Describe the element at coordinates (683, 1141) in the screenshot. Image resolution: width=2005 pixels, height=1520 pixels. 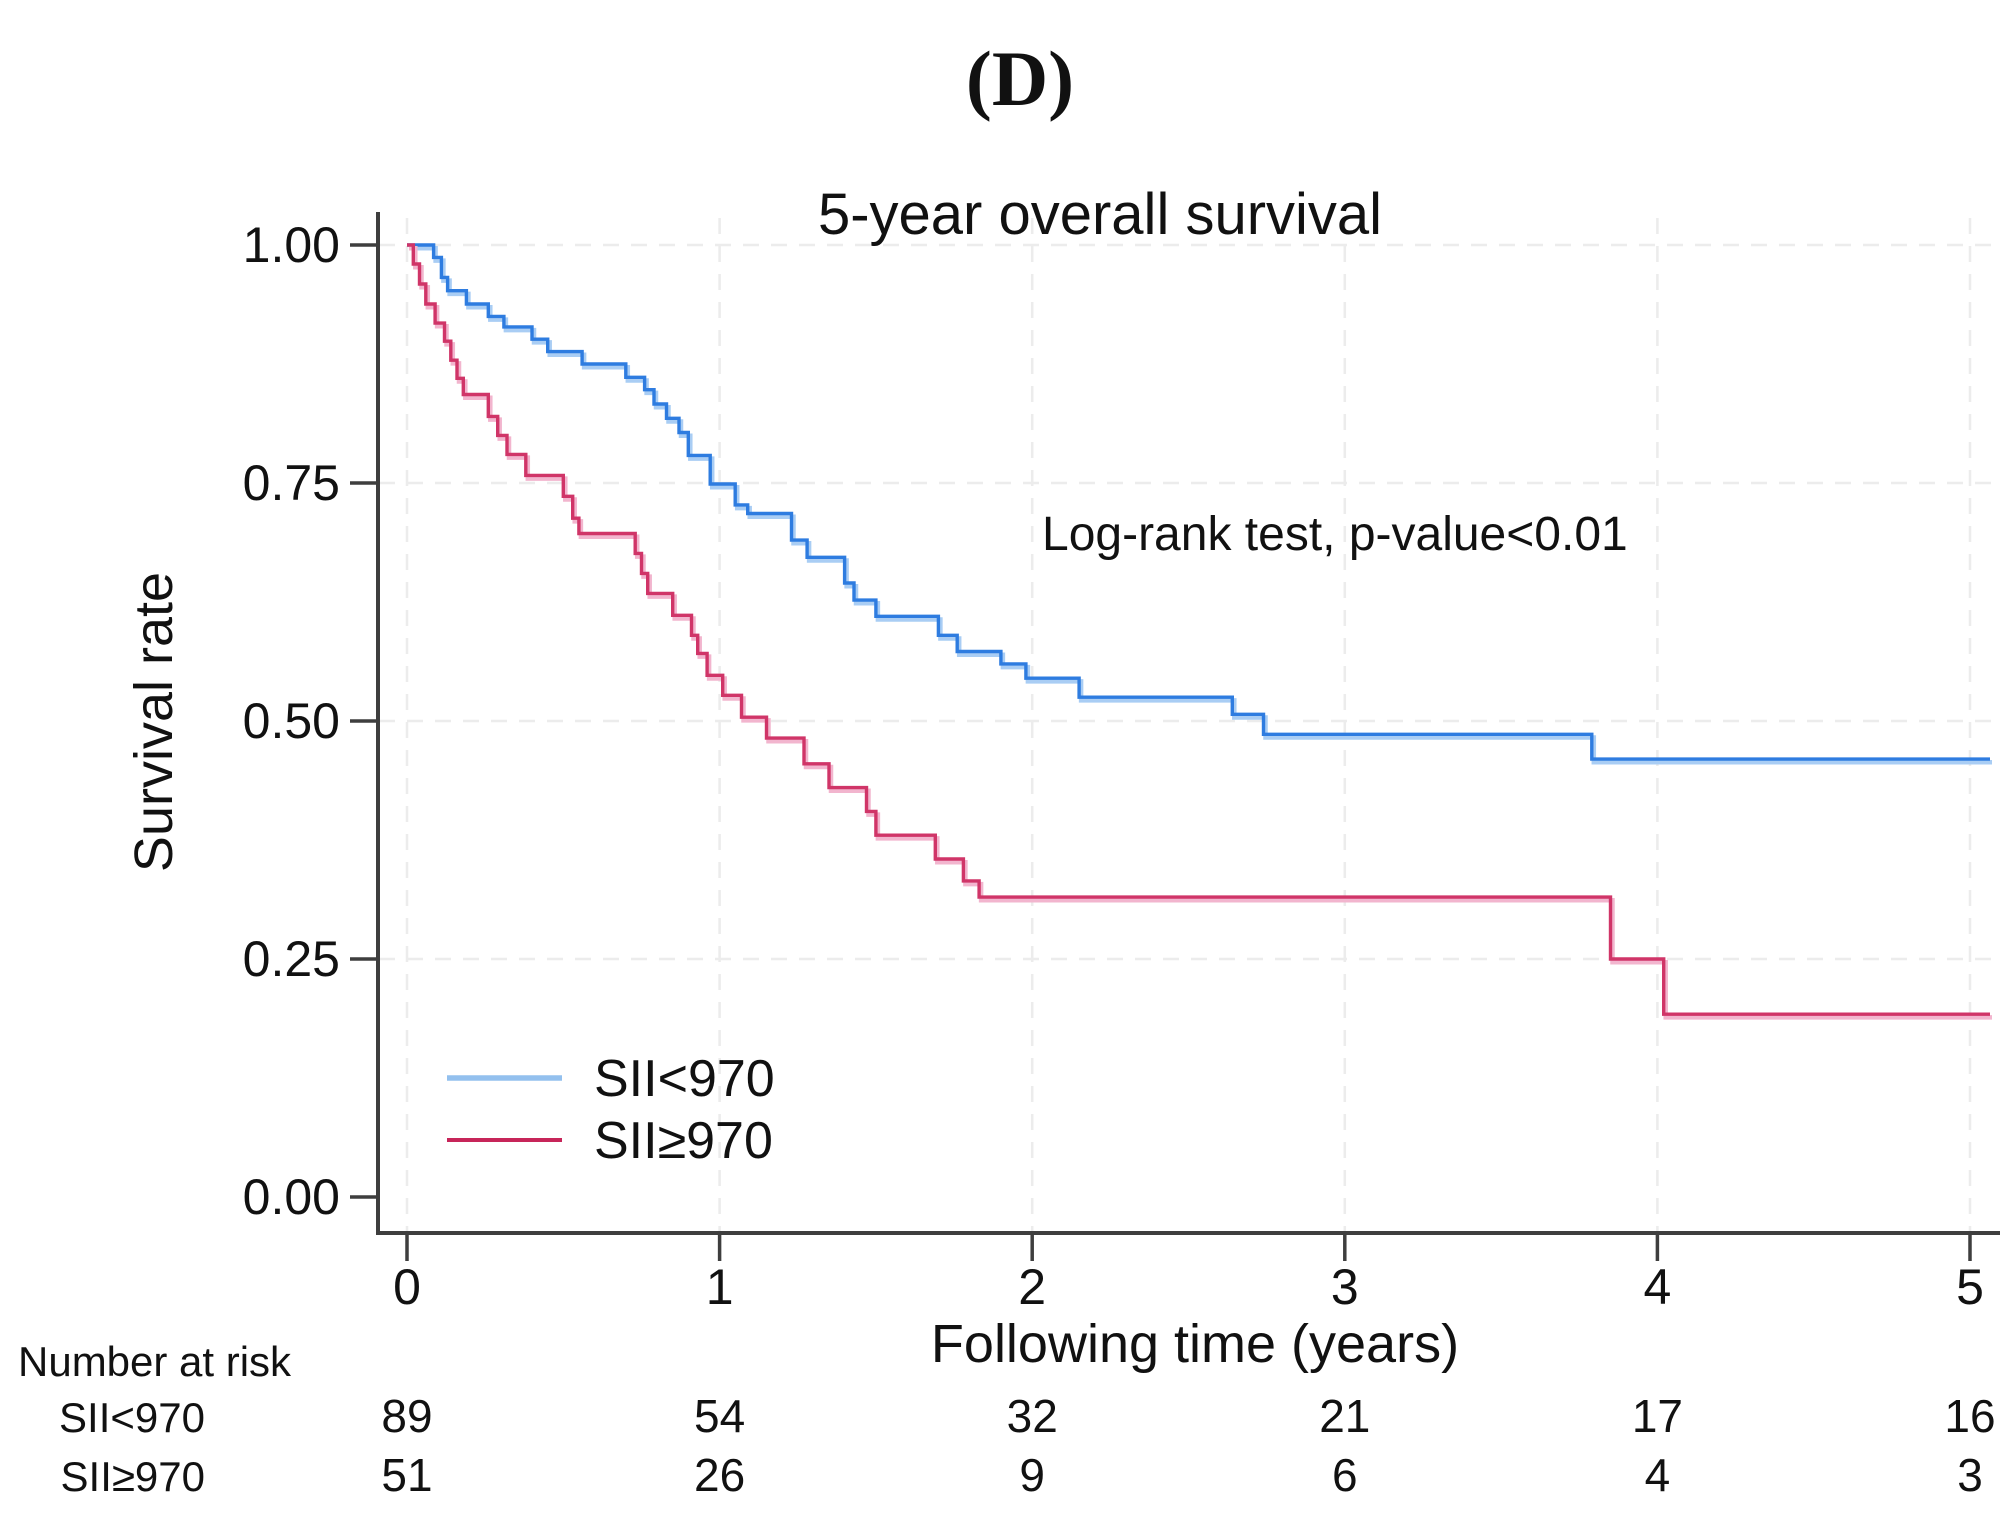
I see `legend-label-sii-ge-970: SII≥970` at that location.